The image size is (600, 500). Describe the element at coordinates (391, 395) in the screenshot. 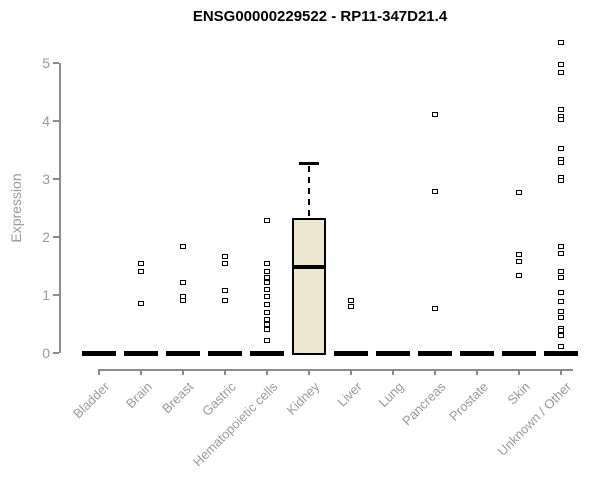

I see `x-tick-label: Lung` at that location.